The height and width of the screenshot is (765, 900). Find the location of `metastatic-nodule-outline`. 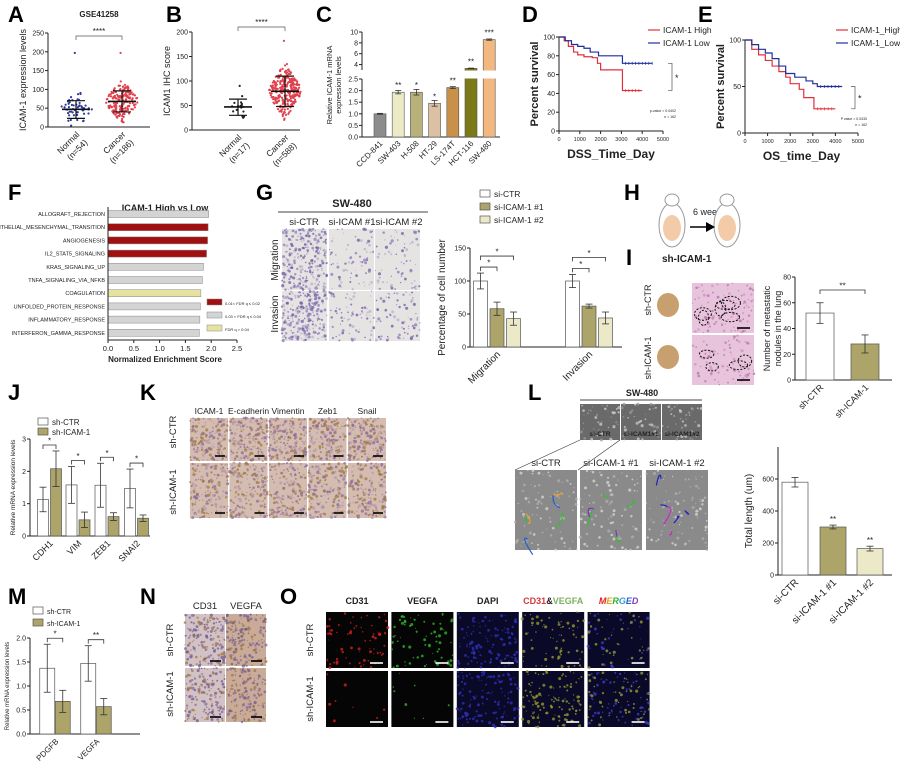

metastatic-nodule-outline is located at coordinates (706, 354).